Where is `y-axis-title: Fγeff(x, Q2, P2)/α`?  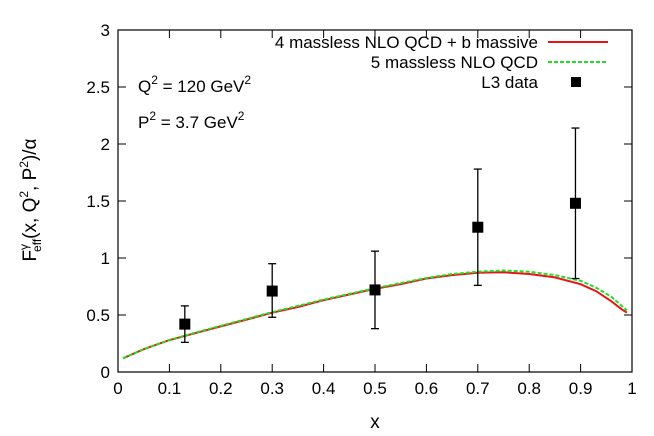 y-axis-title: Fγeff(x, Q2, P2)/α is located at coordinates (30, 199).